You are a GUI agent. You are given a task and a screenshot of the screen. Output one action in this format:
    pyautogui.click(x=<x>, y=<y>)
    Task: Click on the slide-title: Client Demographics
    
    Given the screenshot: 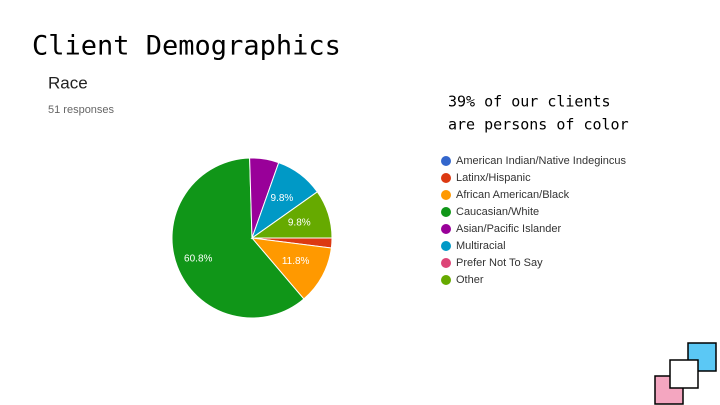 What is the action you would take?
    pyautogui.click(x=186, y=46)
    